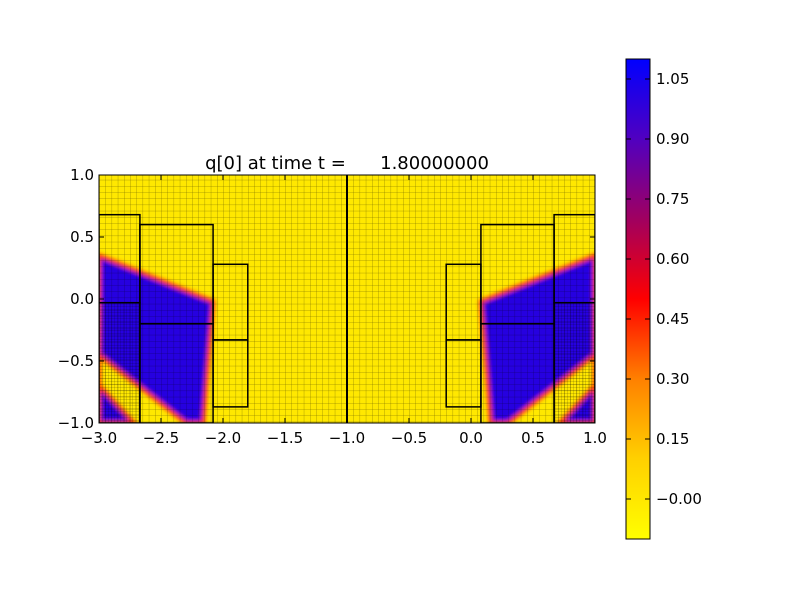  I want to click on patch-left-bot-c, so click(230, 373).